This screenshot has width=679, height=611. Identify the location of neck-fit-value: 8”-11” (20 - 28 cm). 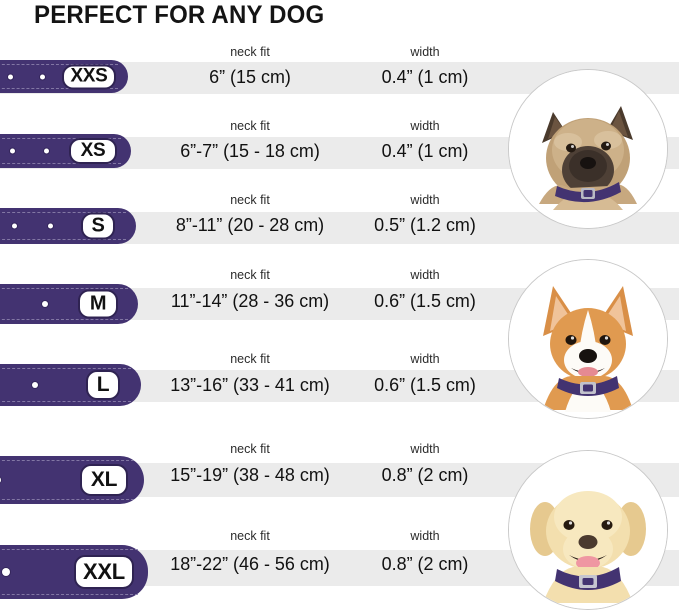
(250, 224).